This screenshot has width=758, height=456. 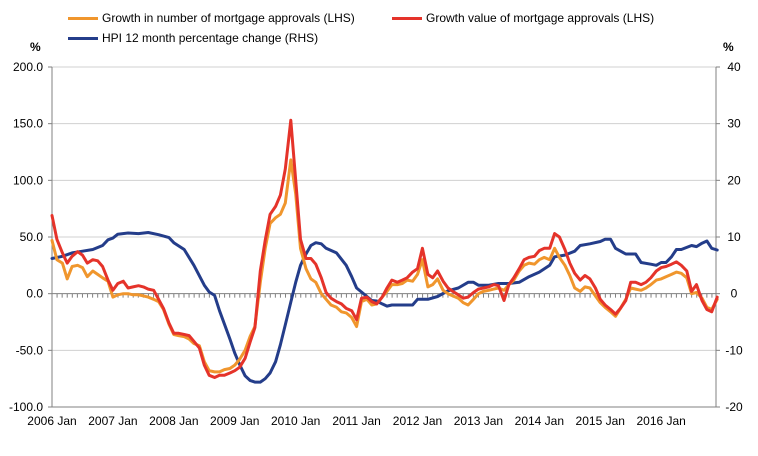 What do you see at coordinates (660, 421) in the screenshot?
I see `x-tick-label: 2016 Jan` at bounding box center [660, 421].